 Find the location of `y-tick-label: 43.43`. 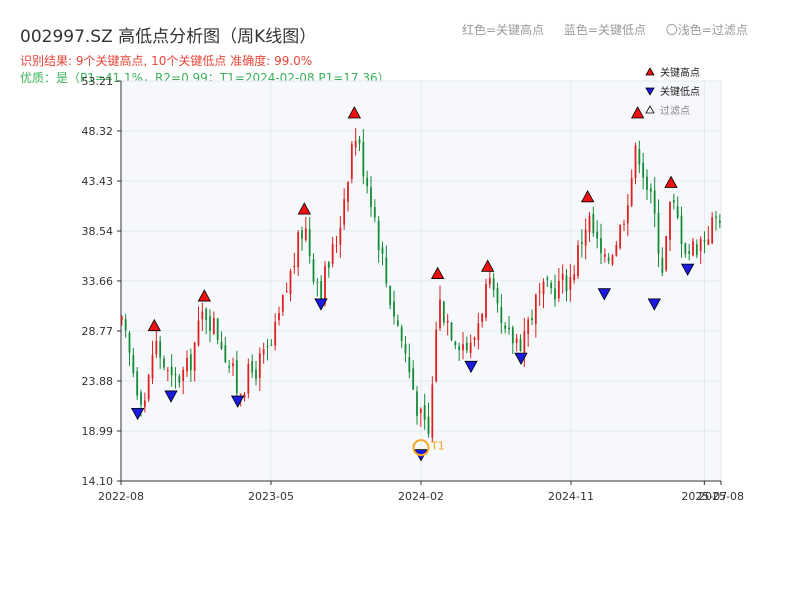

y-tick-label: 43.43 is located at coordinates (98, 181).